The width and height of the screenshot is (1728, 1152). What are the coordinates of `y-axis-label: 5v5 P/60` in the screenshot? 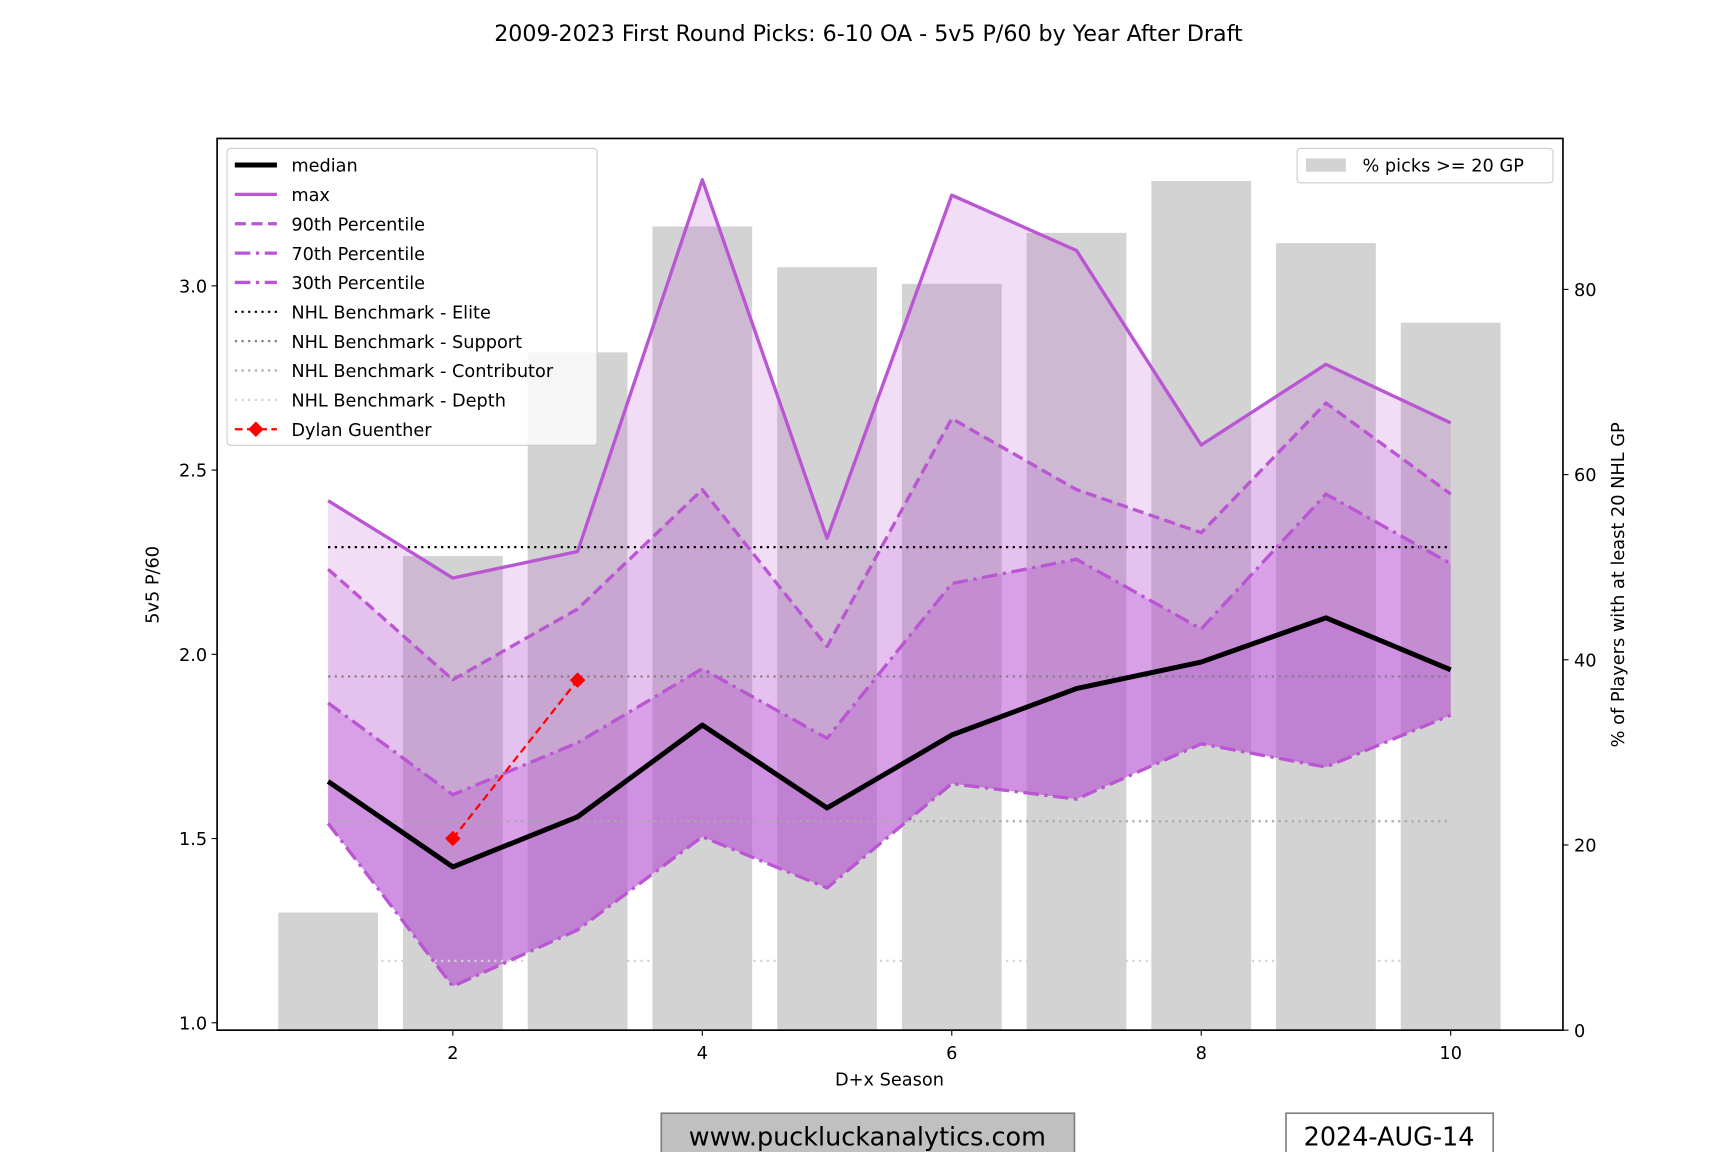 It's located at (153, 585).